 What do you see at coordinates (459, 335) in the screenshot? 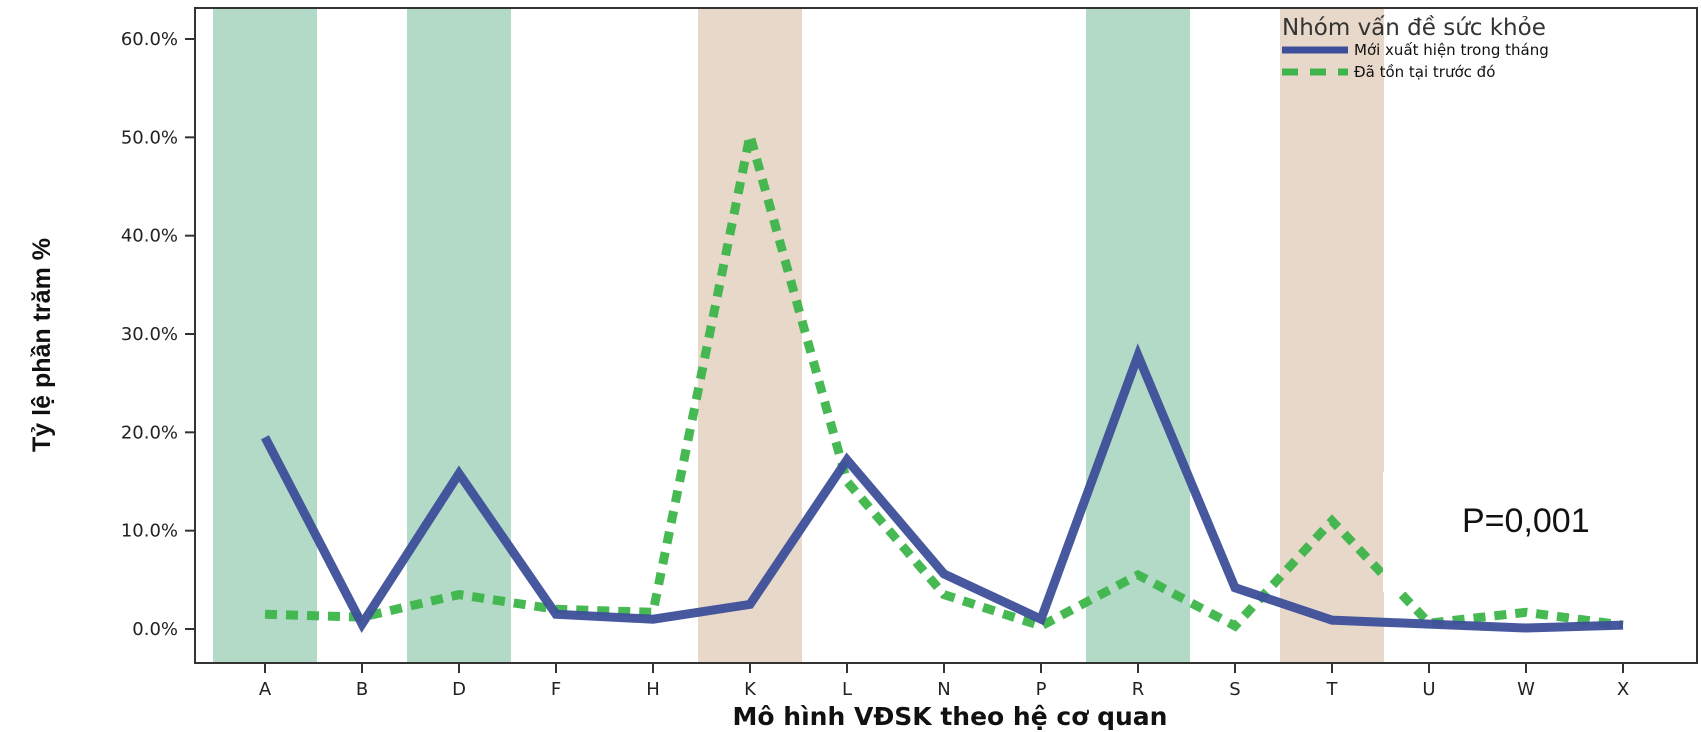
I see `band-D` at bounding box center [459, 335].